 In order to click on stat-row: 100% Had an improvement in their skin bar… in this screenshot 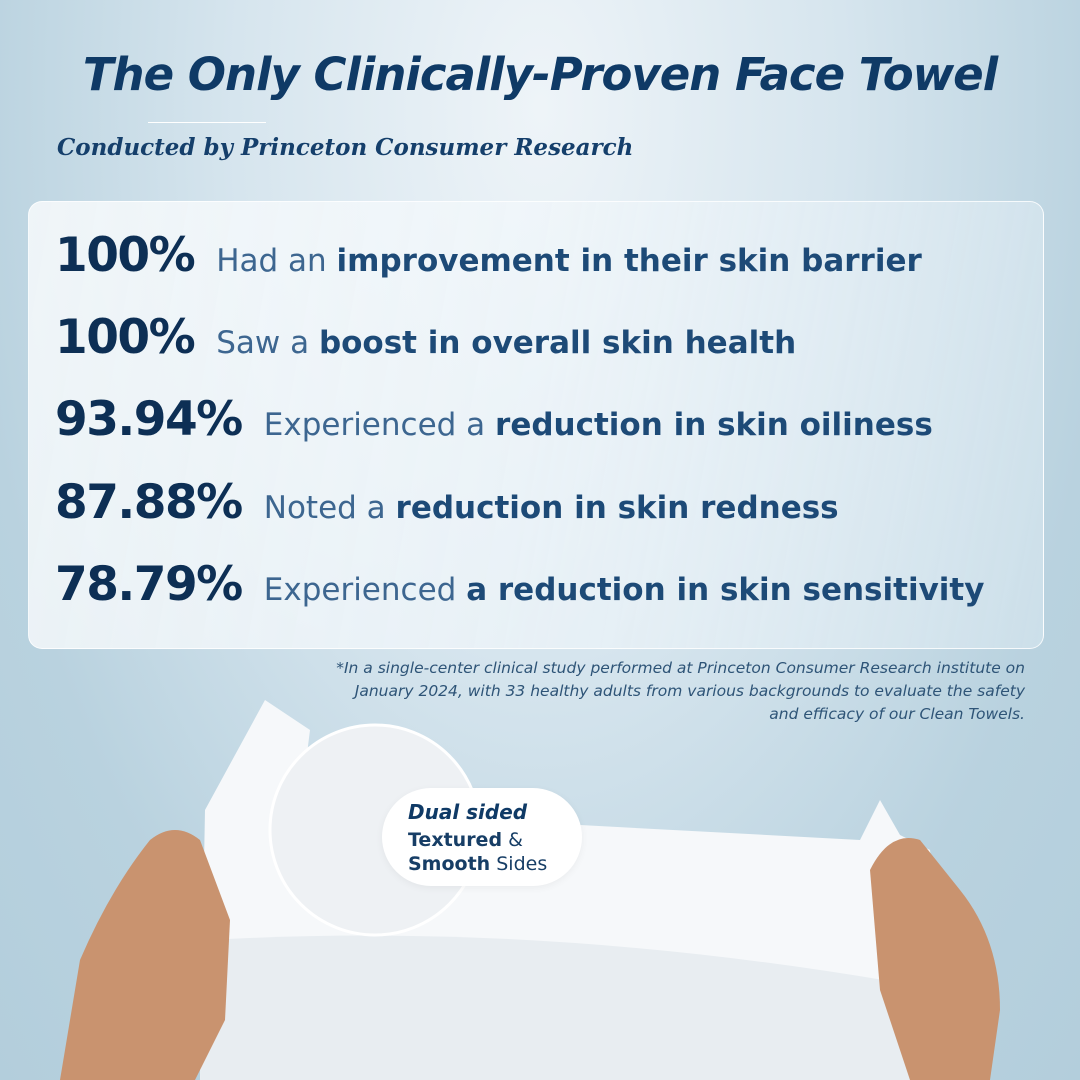, I will do `click(488, 255)`.